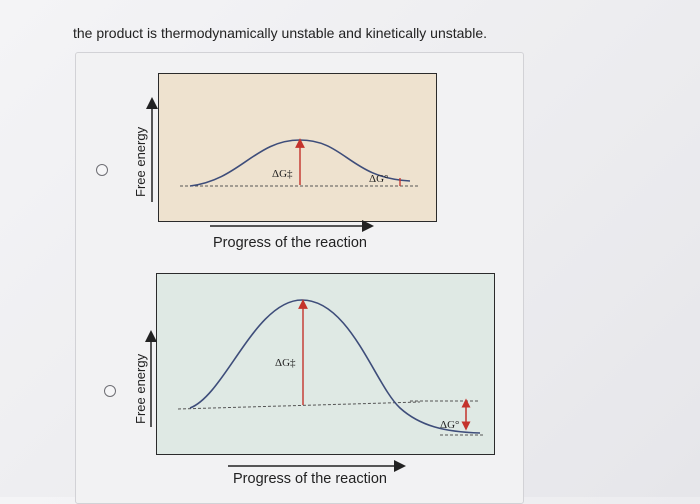  I want to click on option-1-delta-label: ΔG°, so click(378, 179).